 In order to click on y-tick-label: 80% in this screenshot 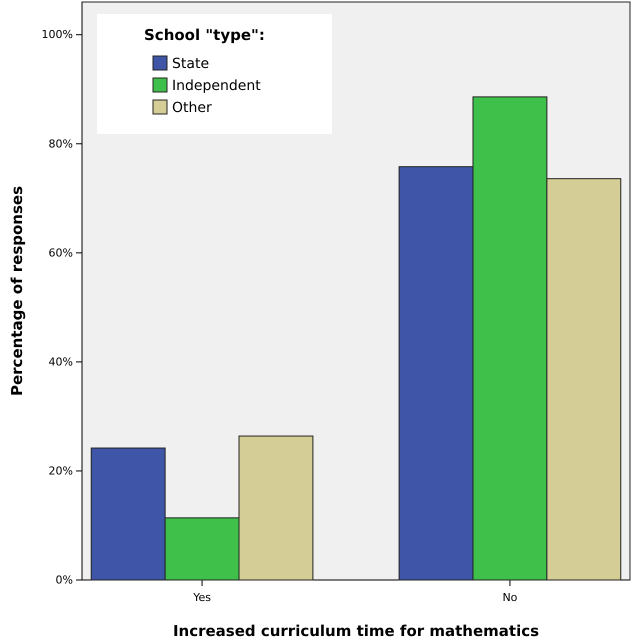, I will do `click(60, 143)`.